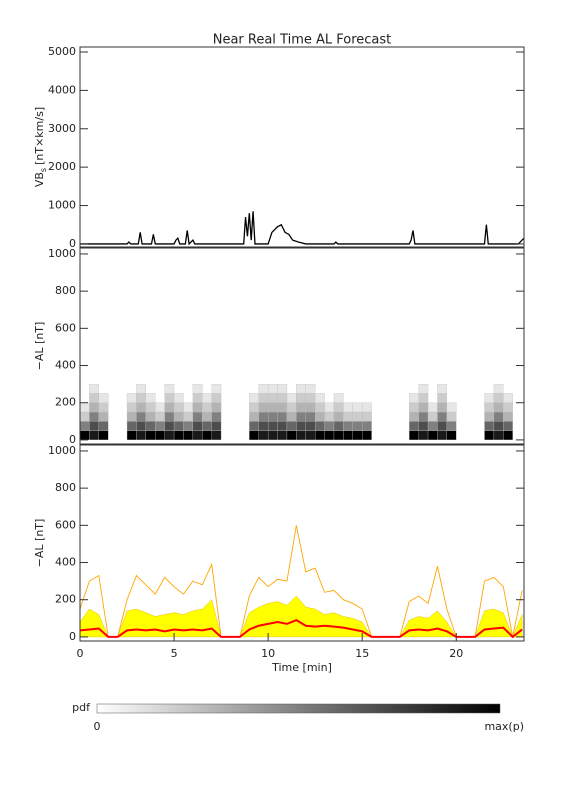  What do you see at coordinates (65, 327) in the screenshot?
I see `y-tick-label: 600` at bounding box center [65, 327].